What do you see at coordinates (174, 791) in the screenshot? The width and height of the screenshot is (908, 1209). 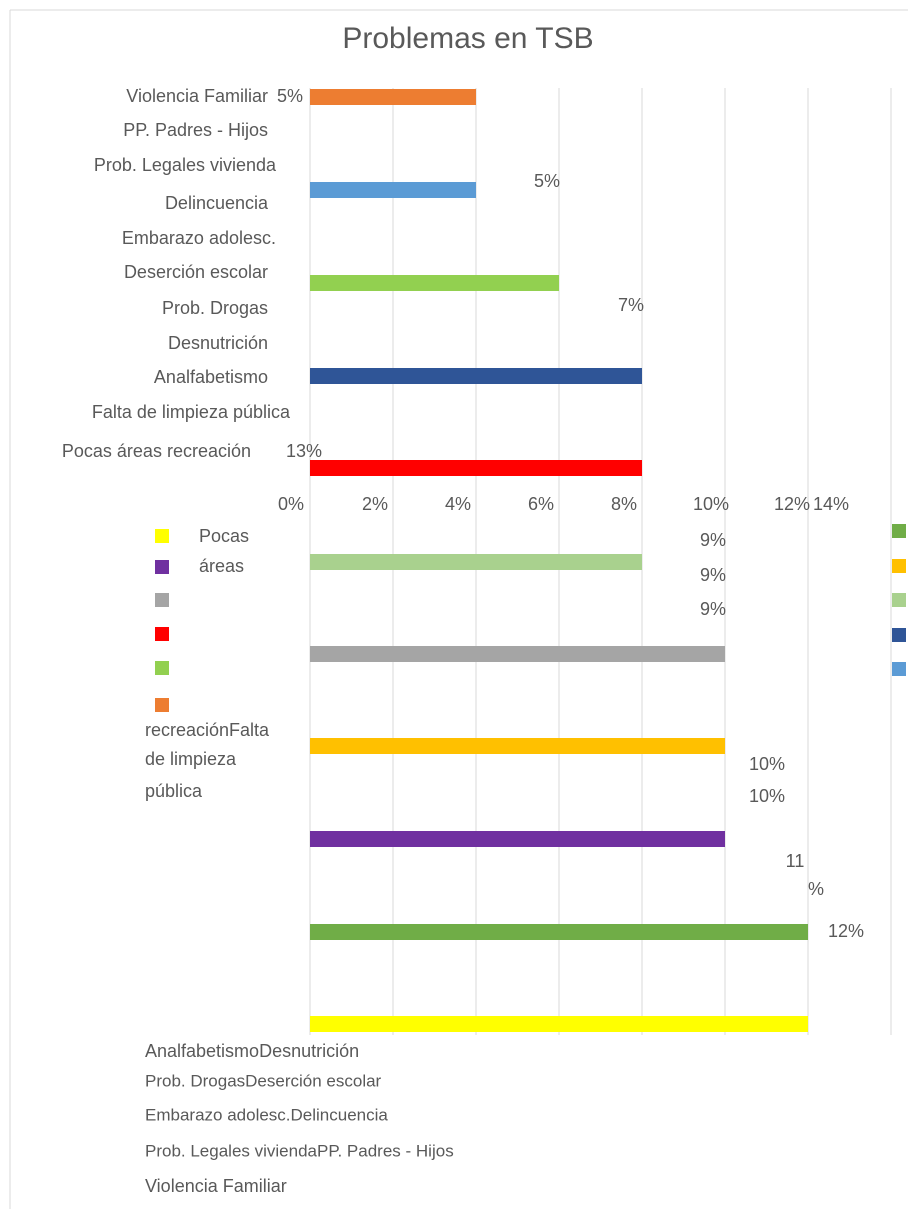 I see `legend-label: pública` at bounding box center [174, 791].